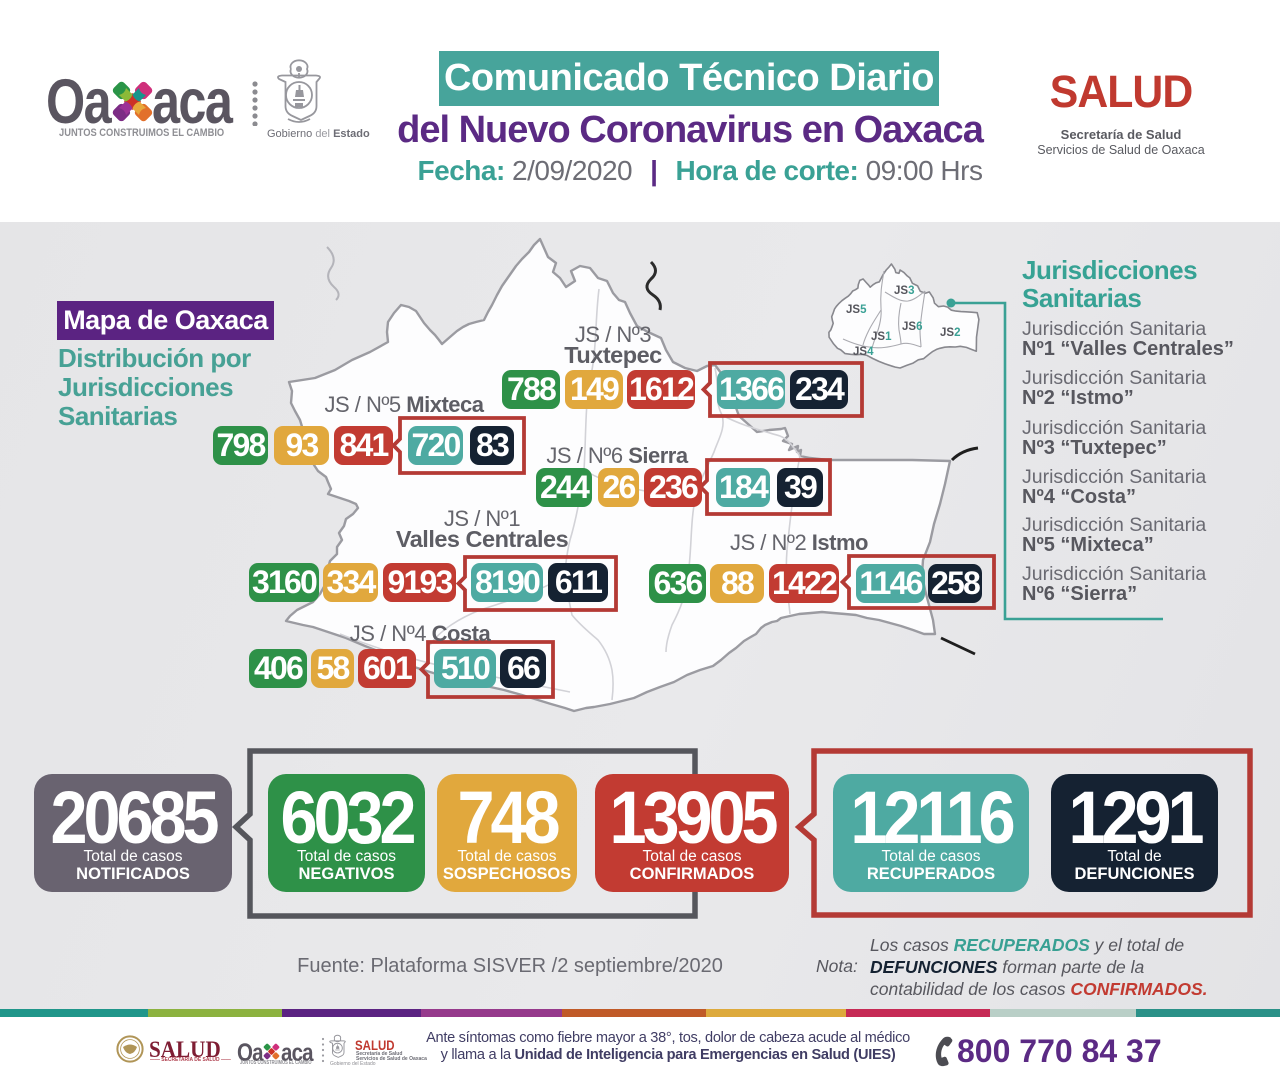  I want to click on svg-text: JS6, so click(912, 327).